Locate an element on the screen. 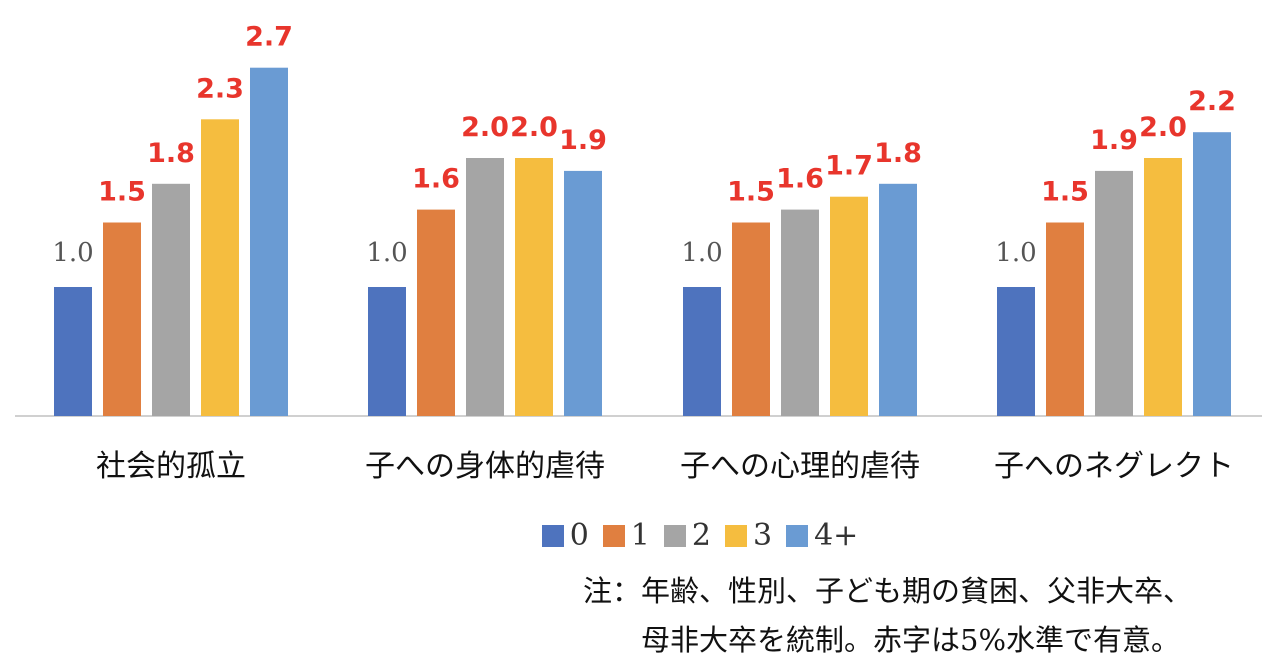  category-label: 子への心理的虐待 is located at coordinates (800, 466).